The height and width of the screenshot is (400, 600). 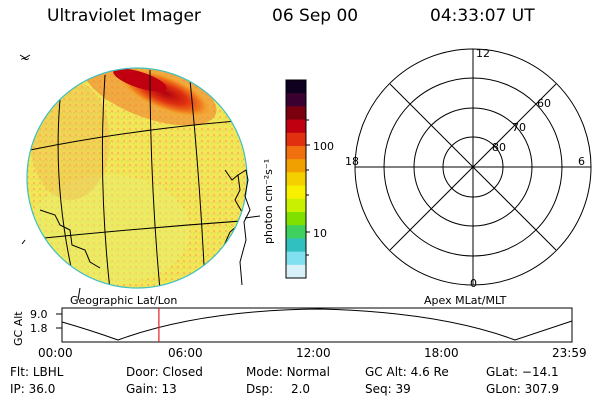 What do you see at coordinates (55, 353) in the screenshot?
I see `timeline-xtick-0000: 00:00` at bounding box center [55, 353].